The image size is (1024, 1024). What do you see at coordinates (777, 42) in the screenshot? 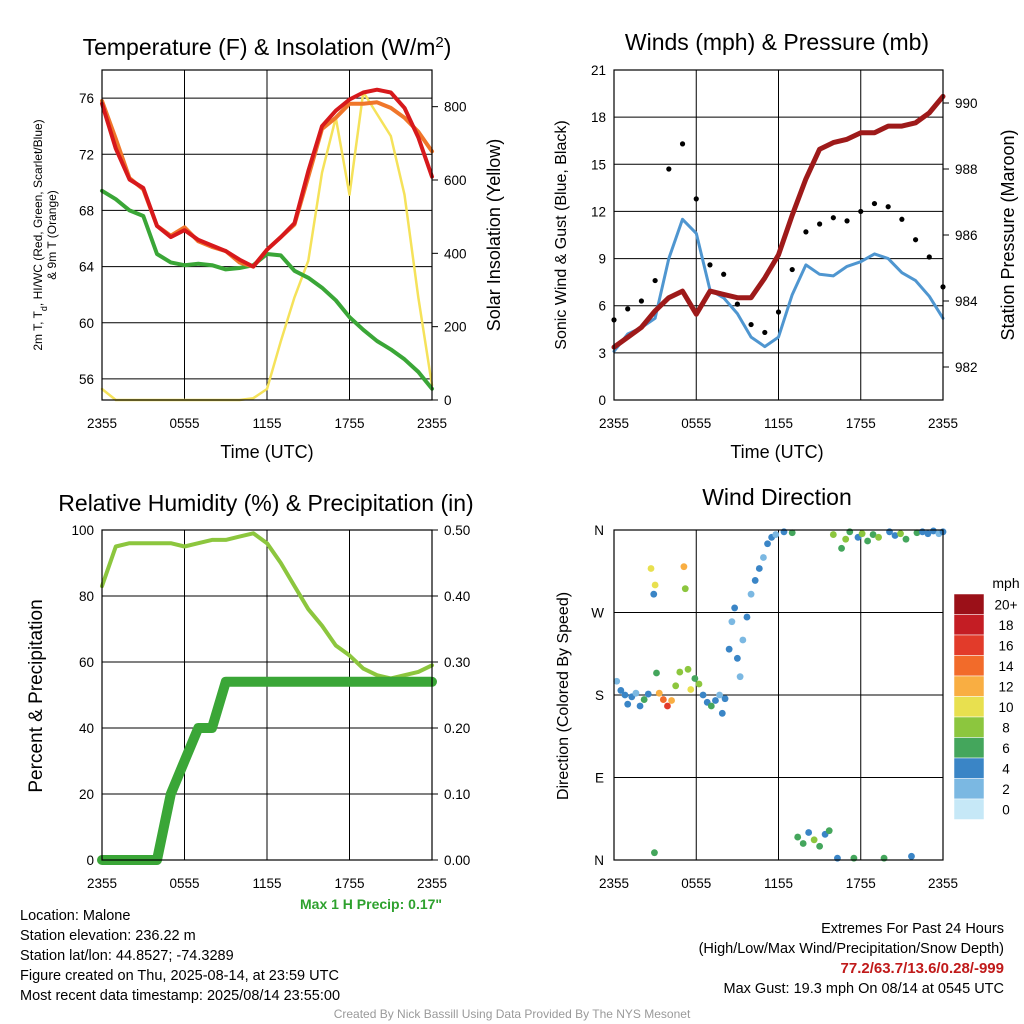
I see `winds-title: Winds (mph) & Pressure (mb)` at bounding box center [777, 42].